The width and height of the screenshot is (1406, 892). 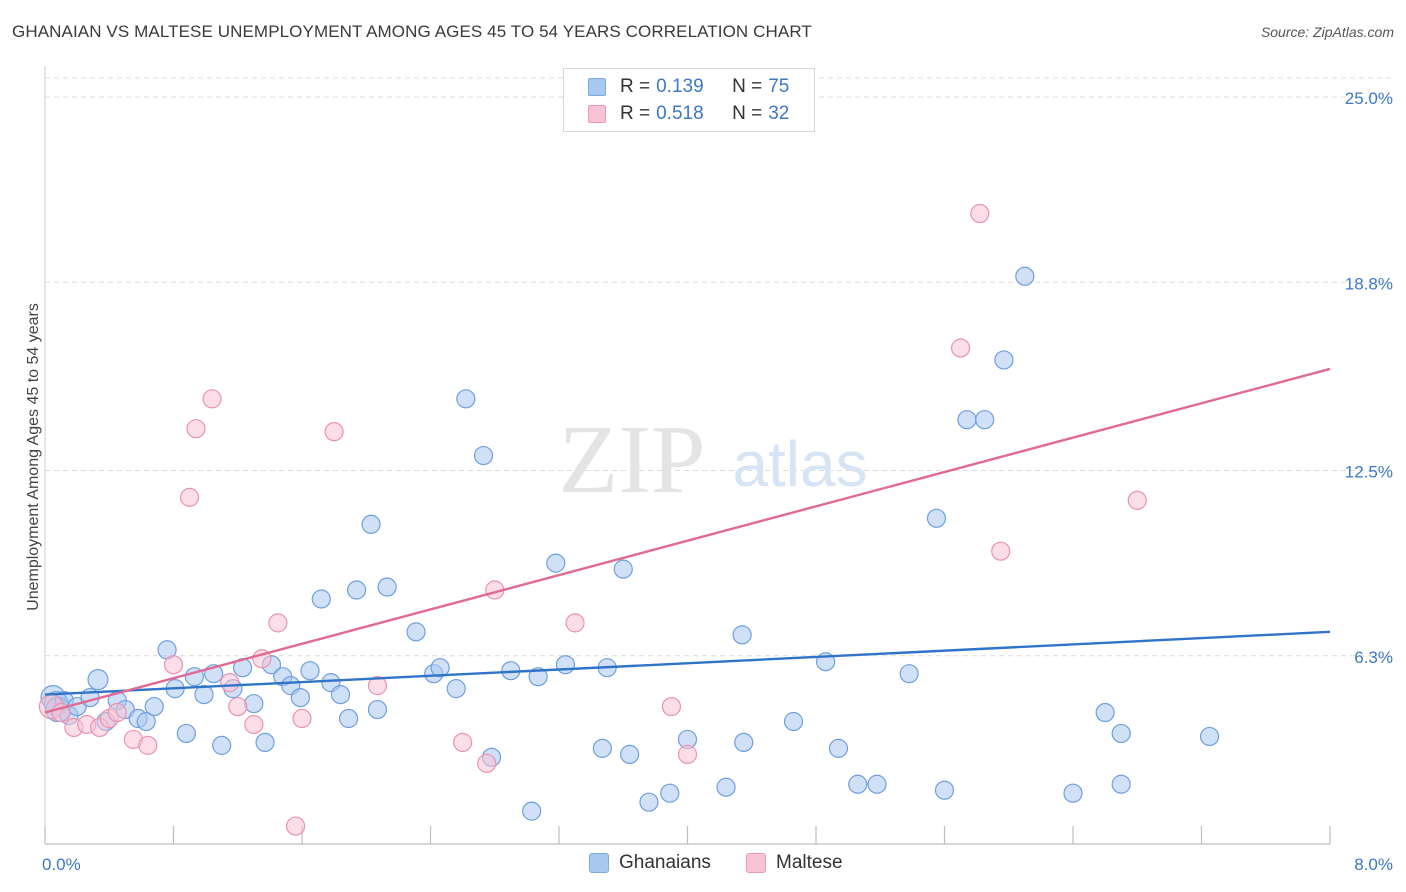 I want to click on y-axis-label: Unemployment Among Ages 45 to 54 years, so click(x=33, y=457).